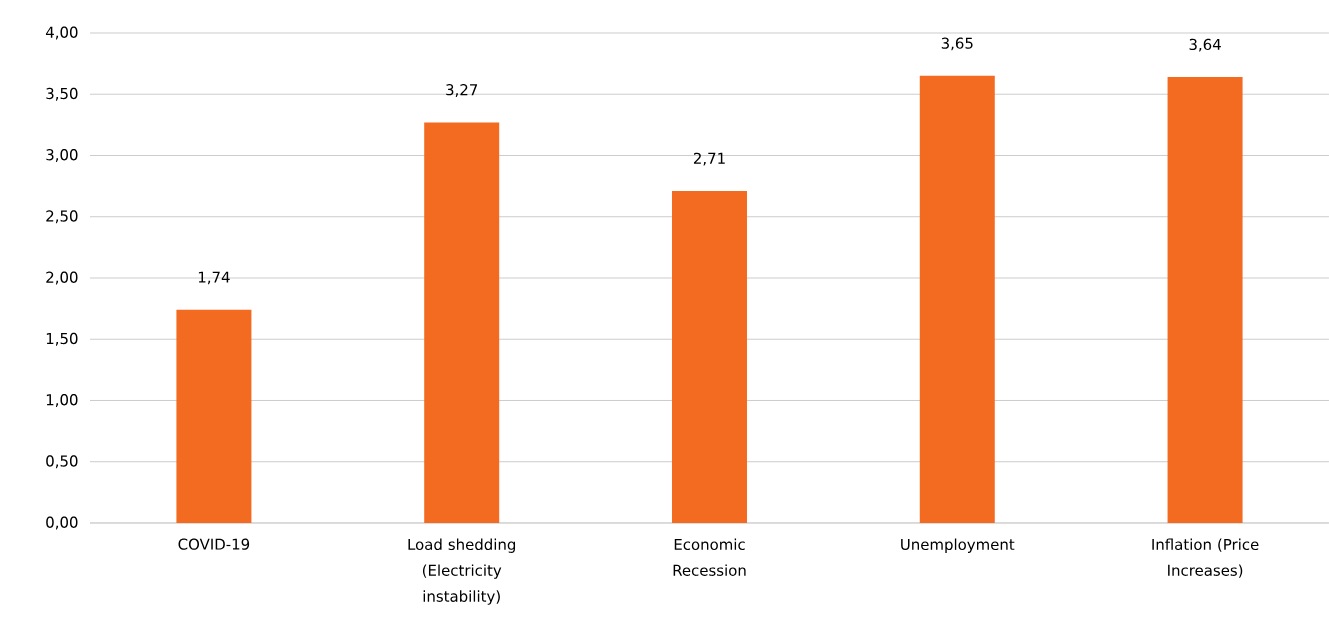 This screenshot has width=1329, height=630. What do you see at coordinates (1205, 558) in the screenshot?
I see `x-tick-label: Inflation (Price Increases)` at bounding box center [1205, 558].